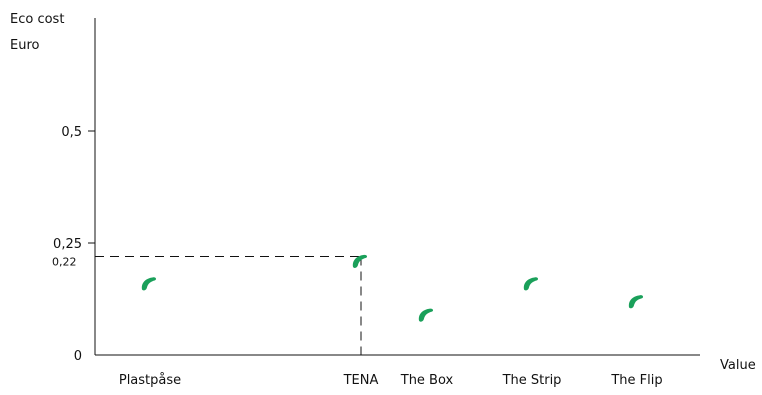 This screenshot has width=762, height=395. I want to click on x-category-label: The Strip, so click(532, 380).